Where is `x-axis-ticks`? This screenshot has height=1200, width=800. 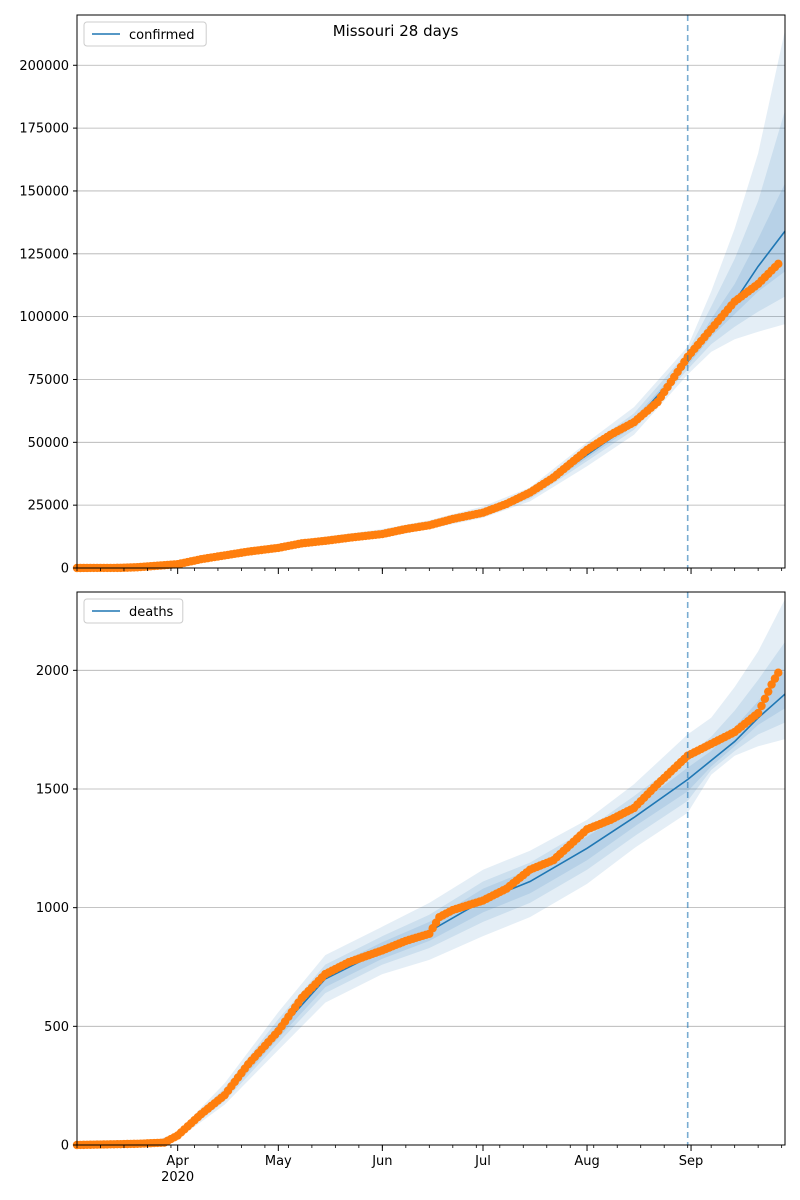
x-axis-ticks is located at coordinates (429, 571).